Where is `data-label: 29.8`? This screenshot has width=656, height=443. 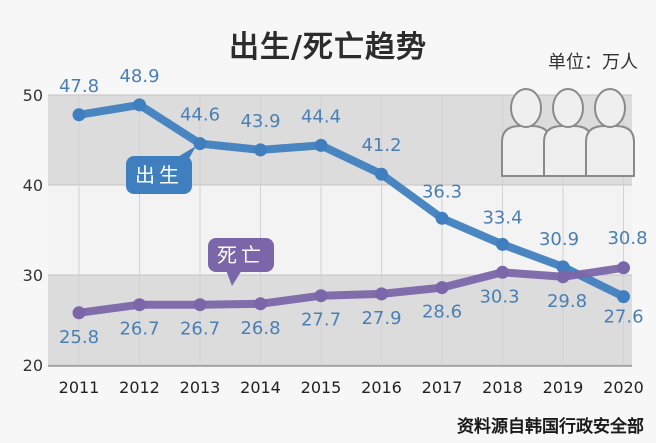 data-label: 29.8 is located at coordinates (567, 301).